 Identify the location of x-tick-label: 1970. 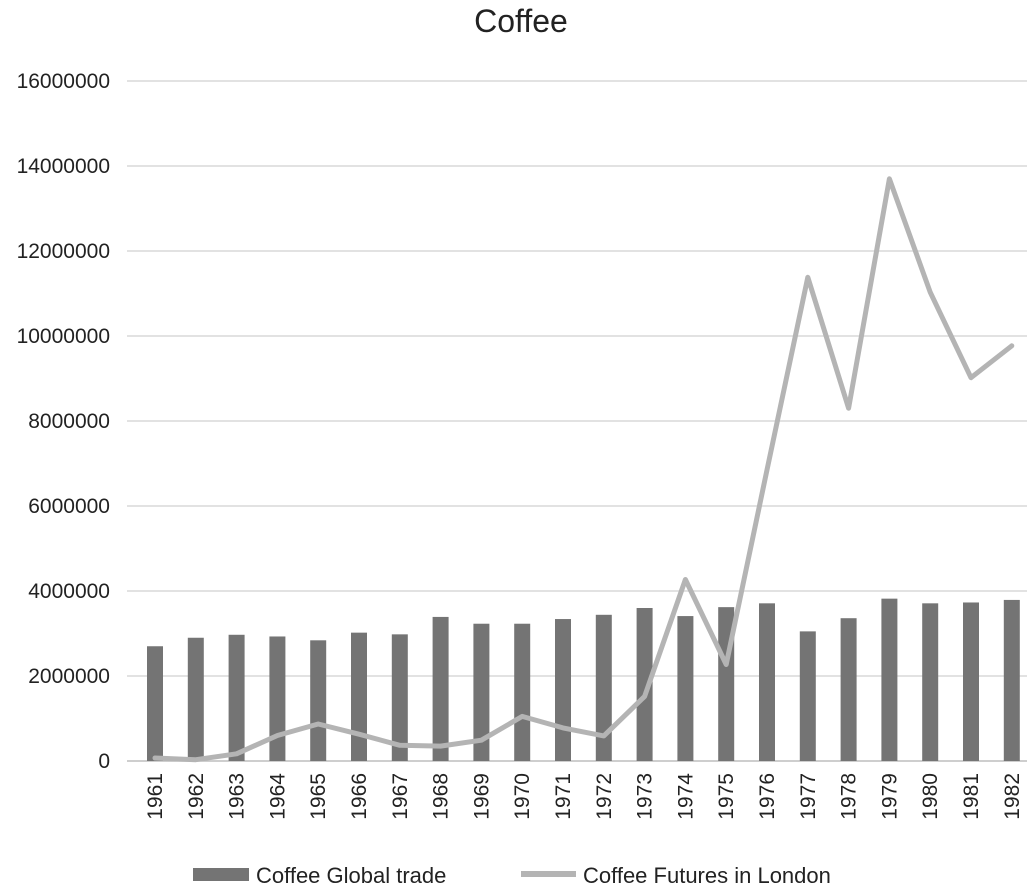
(522, 796).